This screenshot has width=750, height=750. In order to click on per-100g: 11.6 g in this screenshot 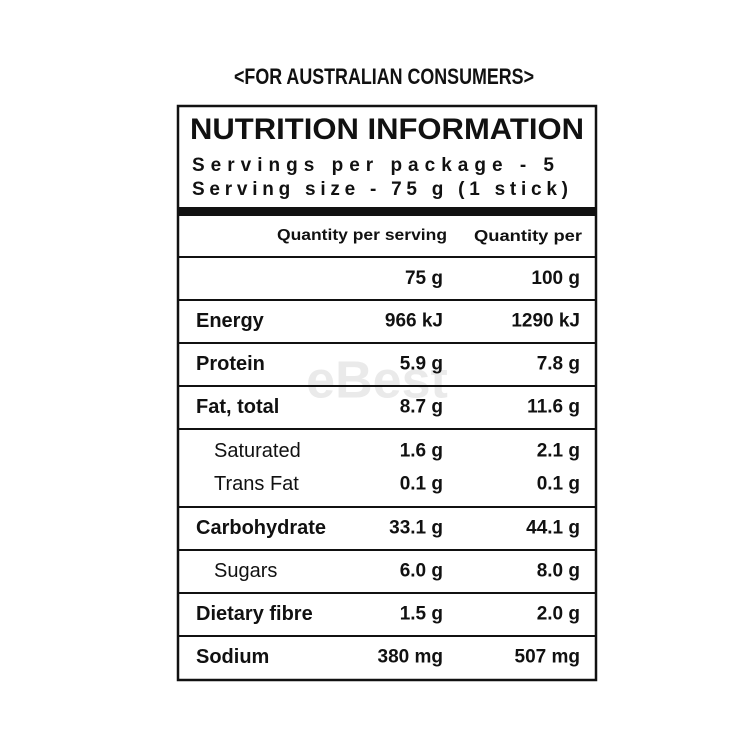, I will do `click(553, 407)`.